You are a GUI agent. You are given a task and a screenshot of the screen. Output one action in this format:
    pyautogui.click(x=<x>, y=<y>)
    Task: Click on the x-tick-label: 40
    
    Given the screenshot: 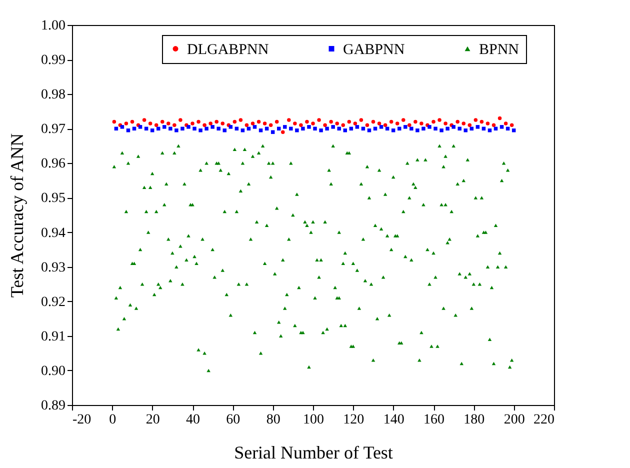 What is the action you would take?
    pyautogui.click(x=193, y=420)
    